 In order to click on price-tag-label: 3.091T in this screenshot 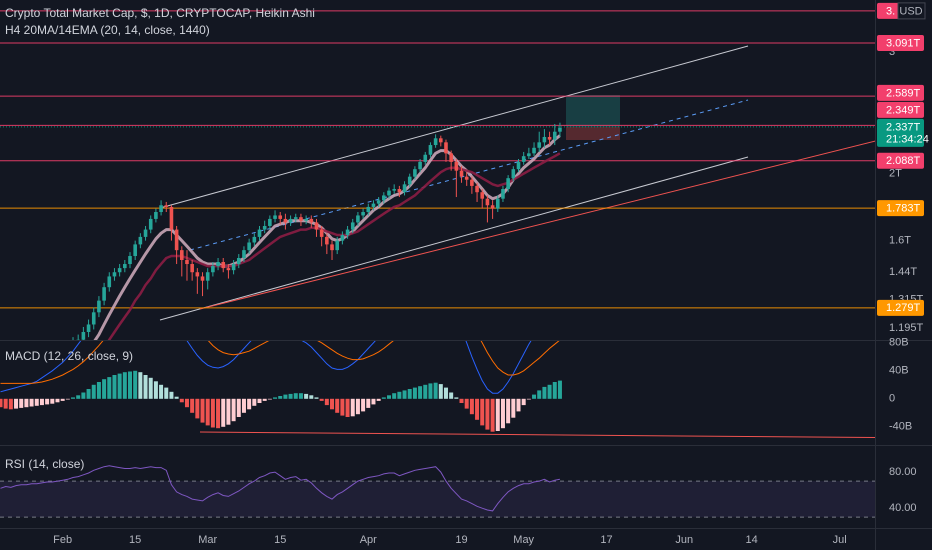, I will do `click(903, 43)`.